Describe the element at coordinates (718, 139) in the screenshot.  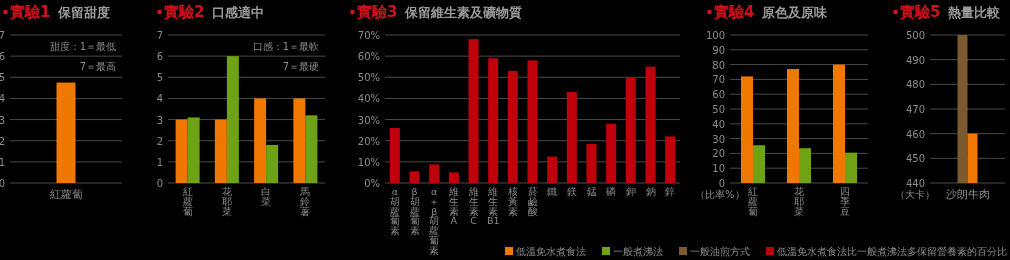
I see `y-tick-label: 30` at that location.